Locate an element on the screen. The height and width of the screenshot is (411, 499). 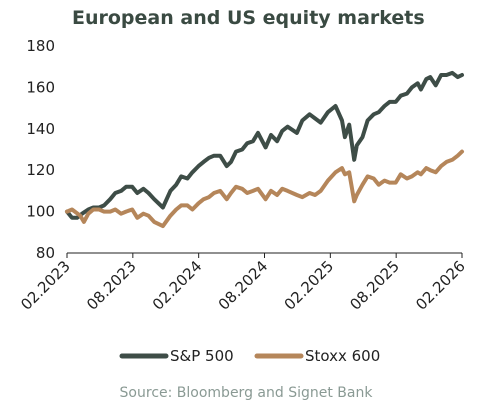
x-tick-label: 02.2025 is located at coordinates (309, 285).